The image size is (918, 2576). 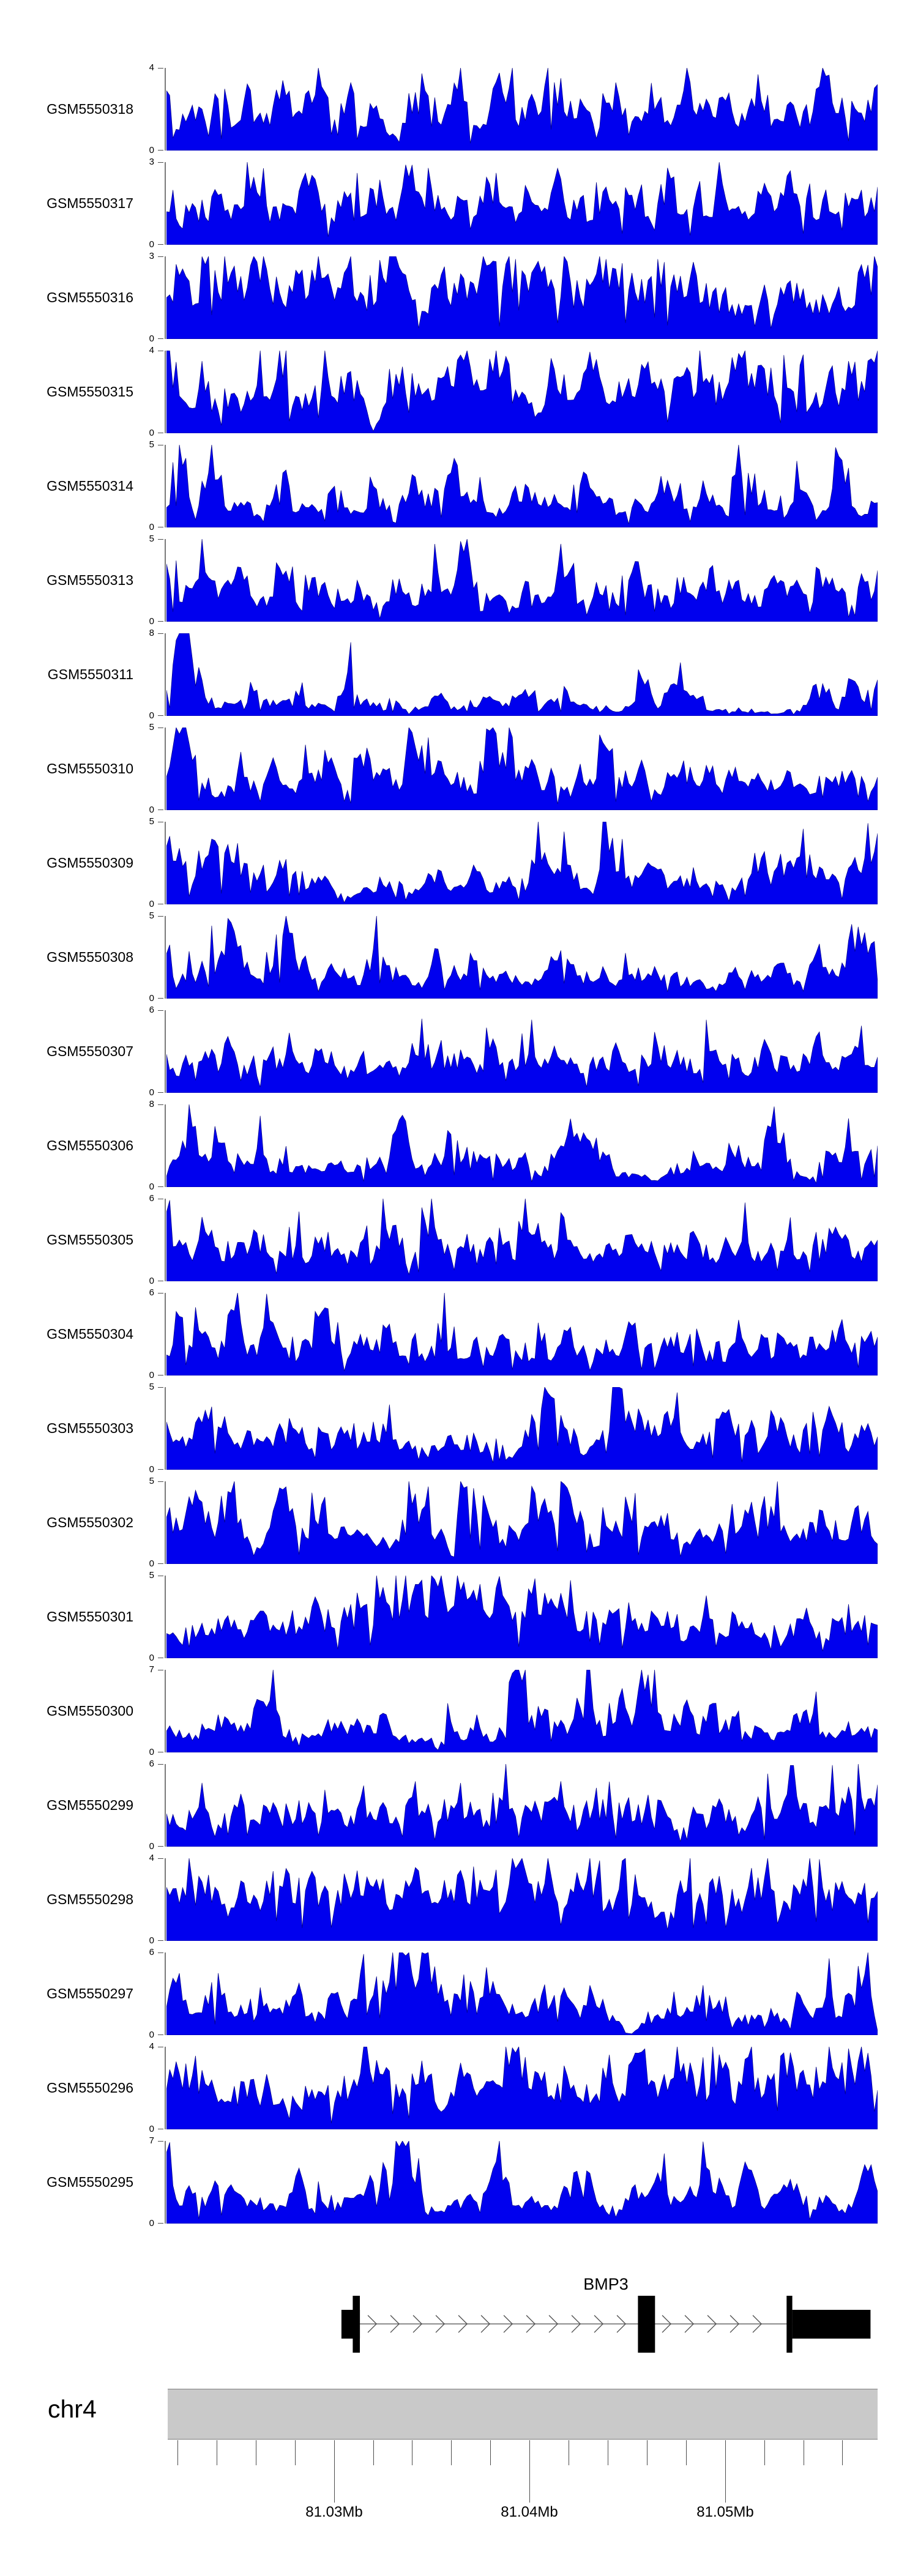 What do you see at coordinates (522, 486) in the screenshot?
I see `coverage-signal-GSM5550314` at bounding box center [522, 486].